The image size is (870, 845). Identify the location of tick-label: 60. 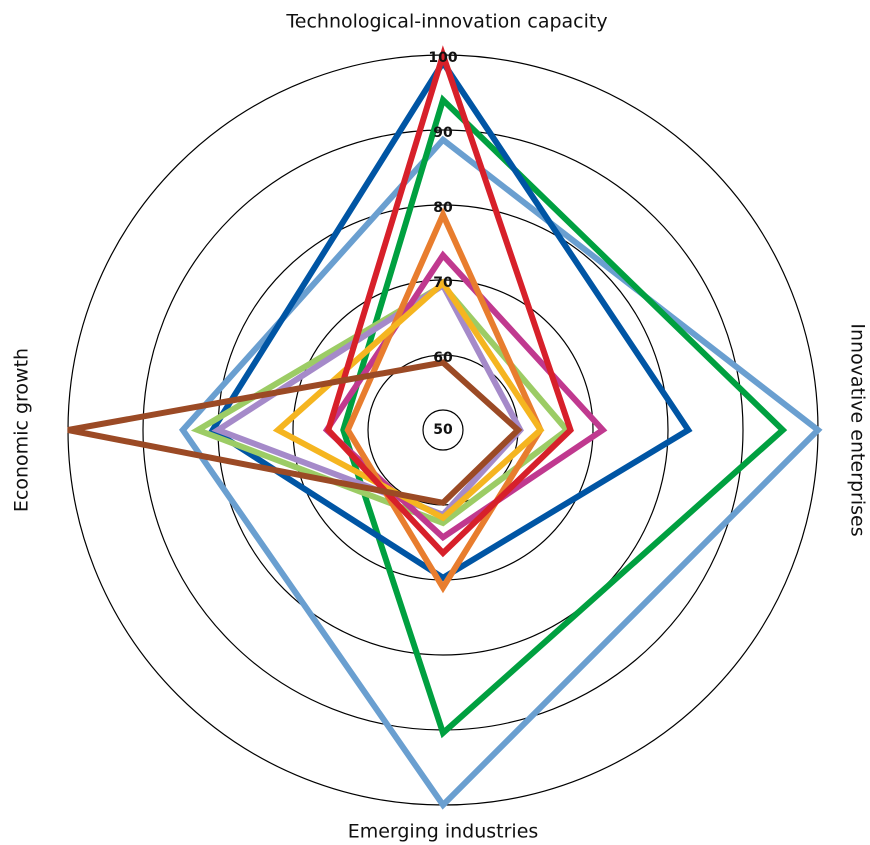
(443, 358).